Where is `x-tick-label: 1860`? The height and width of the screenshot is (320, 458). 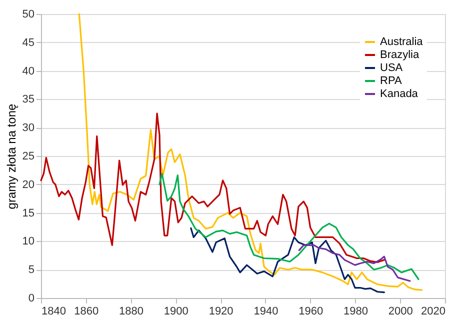
x-tick-label: 1860 is located at coordinates (86, 312).